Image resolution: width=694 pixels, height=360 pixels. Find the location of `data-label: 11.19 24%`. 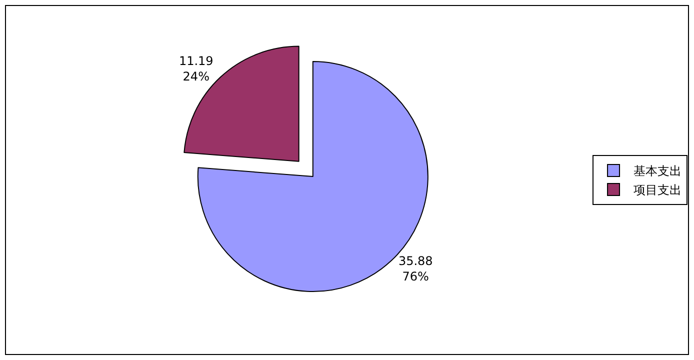

data-label: 11.19 24% is located at coordinates (196, 69).